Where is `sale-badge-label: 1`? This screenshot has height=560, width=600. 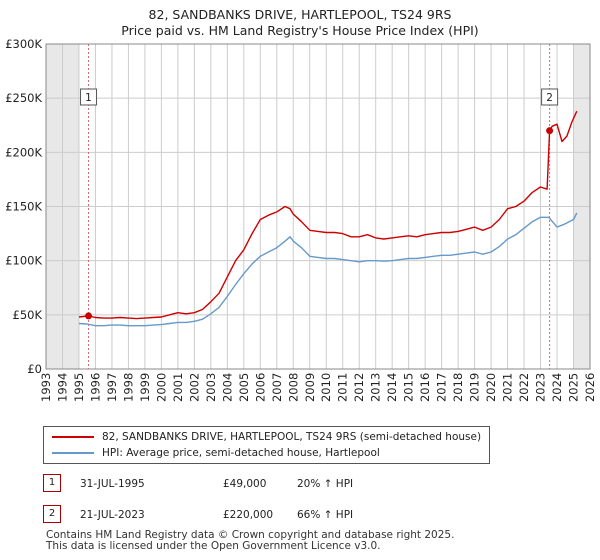 sale-badge-label: 1 is located at coordinates (88, 98).